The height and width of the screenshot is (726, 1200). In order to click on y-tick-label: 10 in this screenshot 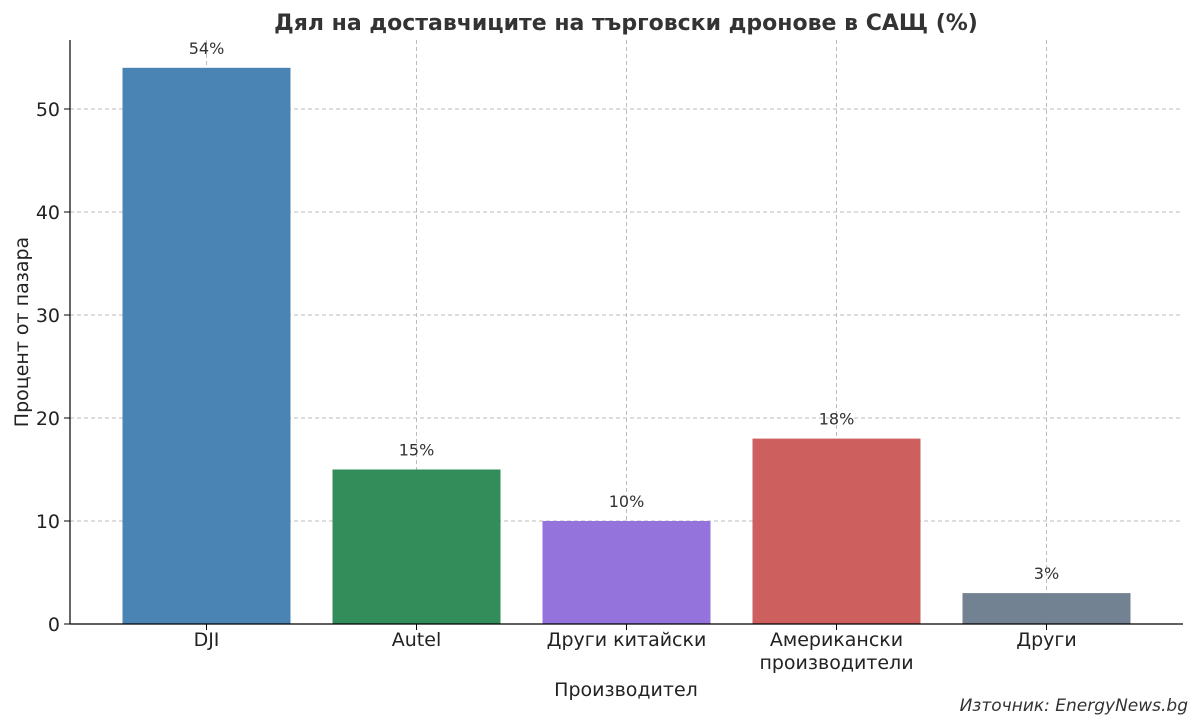, I will do `click(48, 522)`.